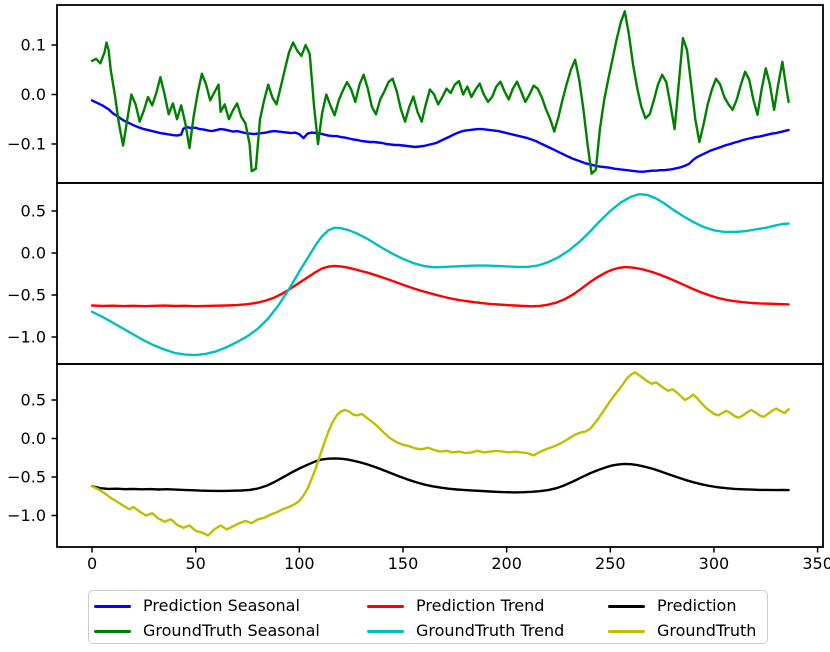  What do you see at coordinates (403, 563) in the screenshot?
I see `x-tick-label: 150` at bounding box center [403, 563].